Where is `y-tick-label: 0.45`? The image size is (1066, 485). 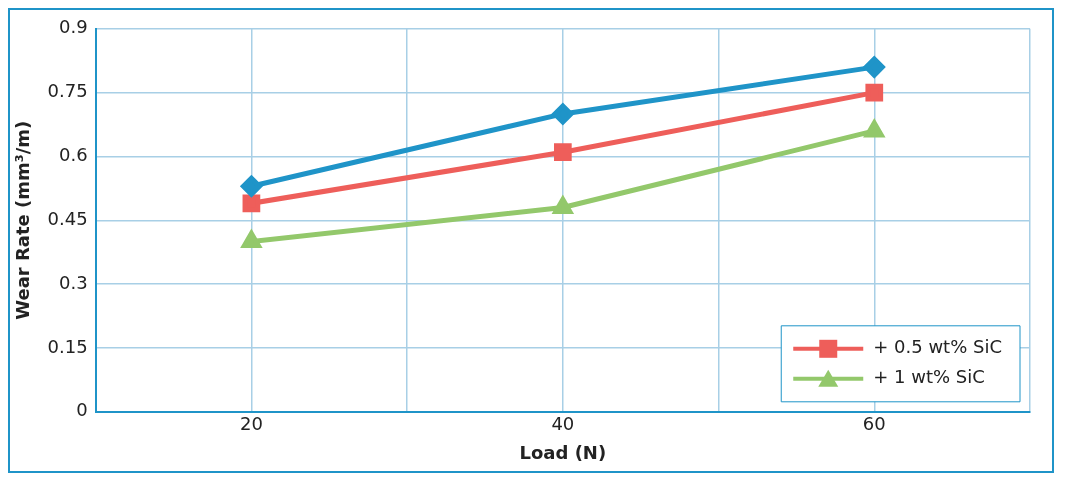
y-tick-label: 0.45 is located at coordinates (67, 218).